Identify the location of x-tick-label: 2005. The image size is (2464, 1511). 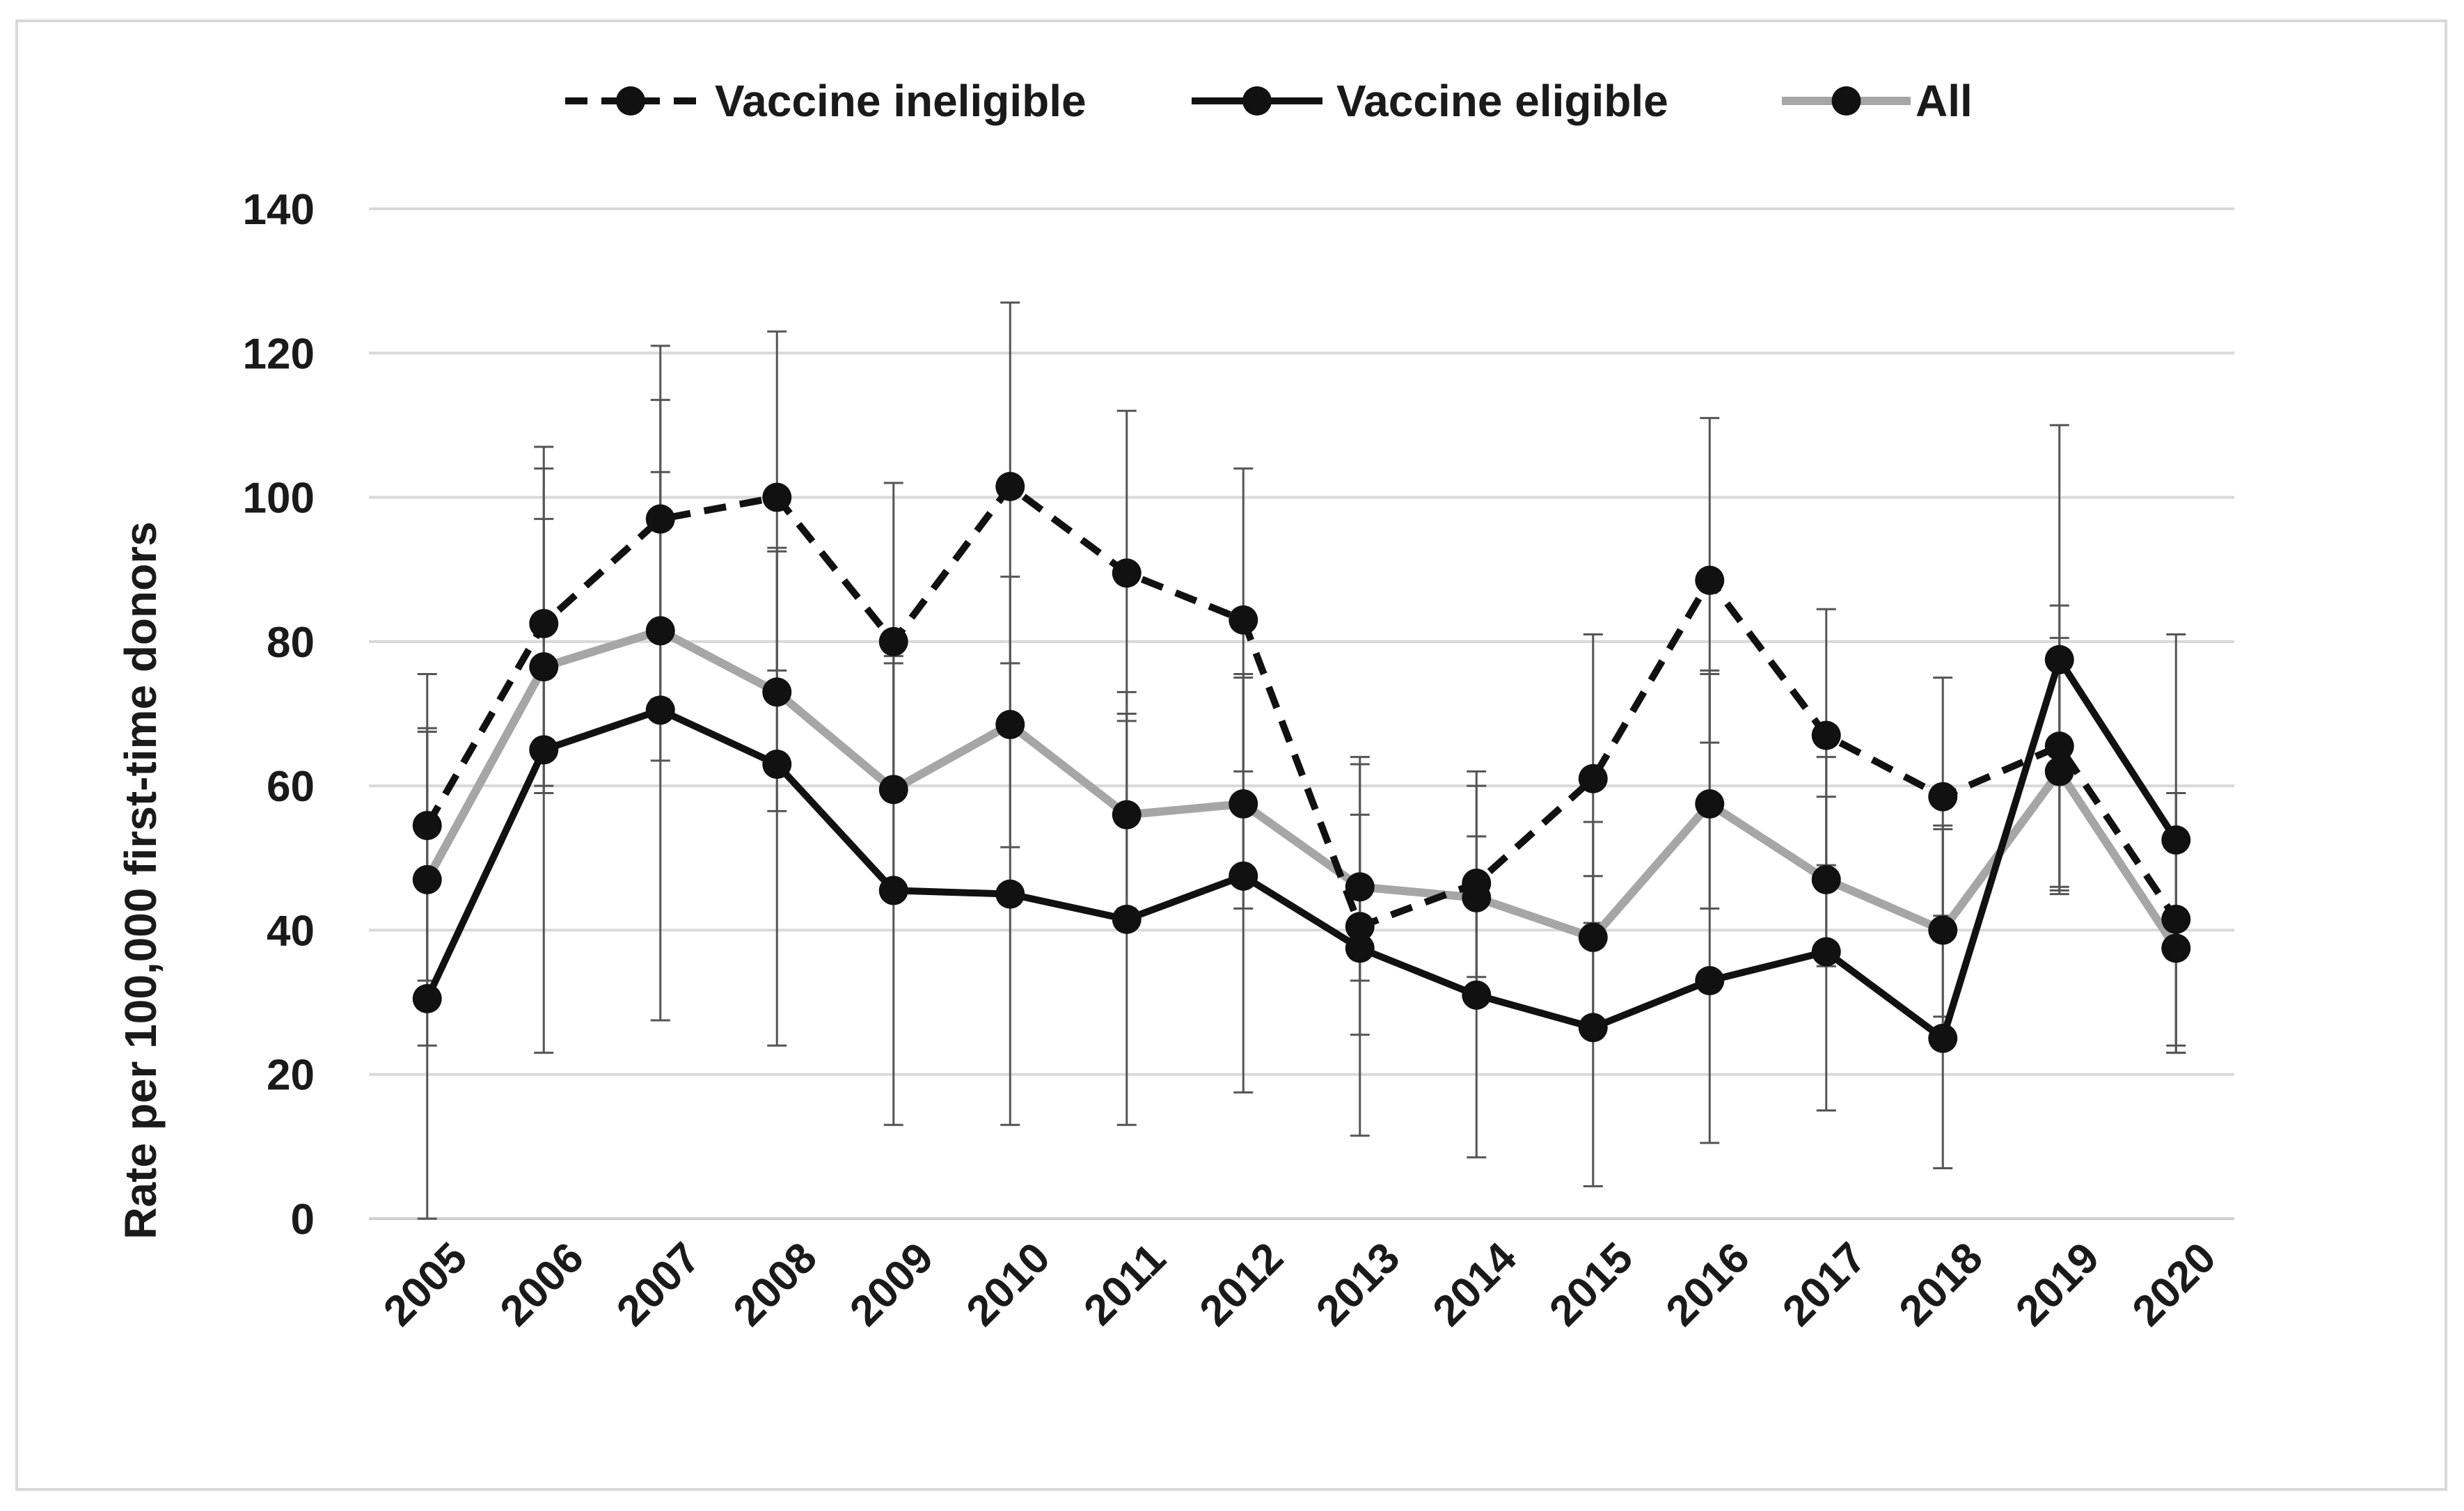
(425, 1284).